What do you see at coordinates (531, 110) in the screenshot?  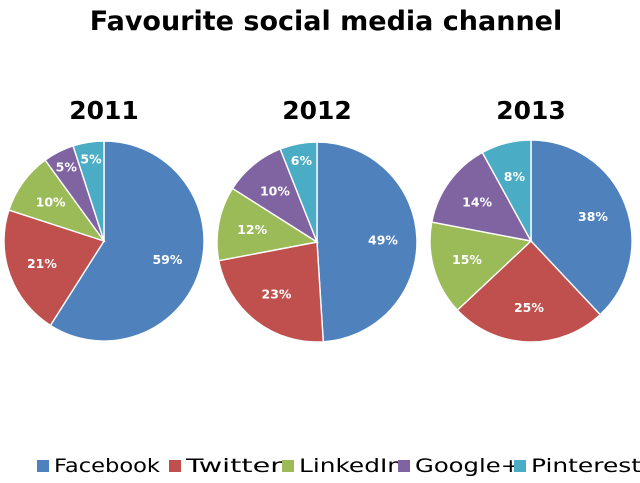 I see `pie-title: 2013` at bounding box center [531, 110].